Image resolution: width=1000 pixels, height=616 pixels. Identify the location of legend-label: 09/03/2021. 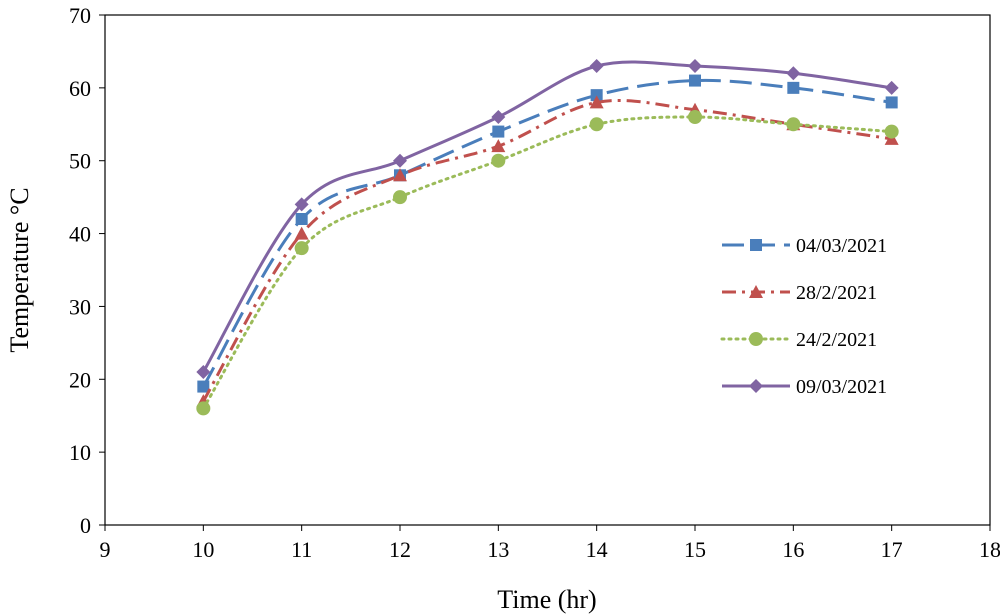
(841, 387).